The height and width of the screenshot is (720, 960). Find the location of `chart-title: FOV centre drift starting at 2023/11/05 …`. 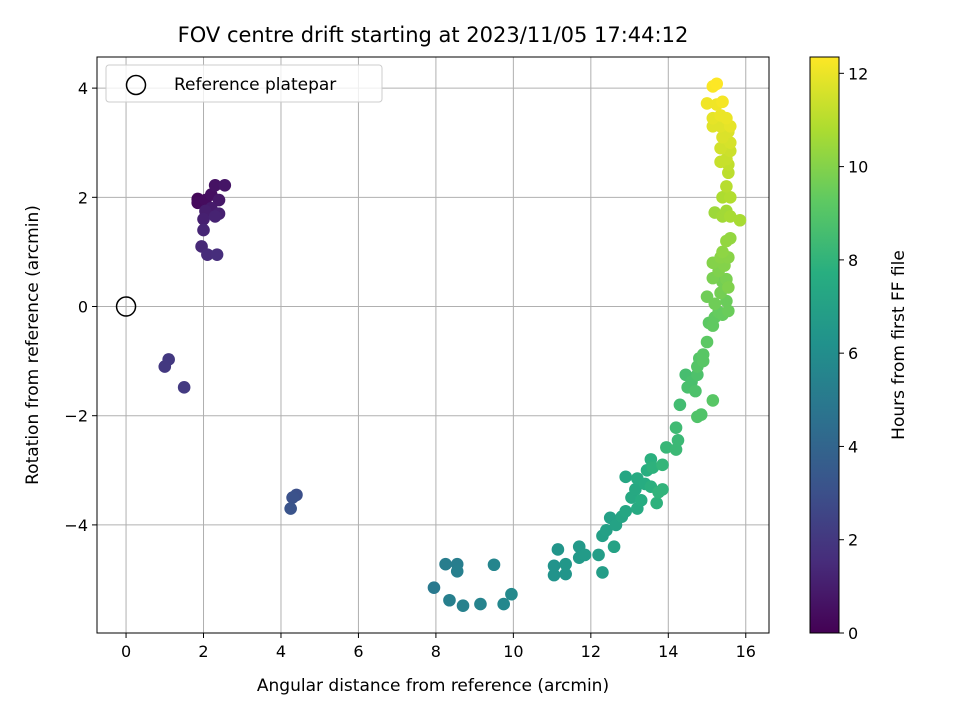

chart-title: FOV centre drift starting at 2023/11/05 … is located at coordinates (433, 35).